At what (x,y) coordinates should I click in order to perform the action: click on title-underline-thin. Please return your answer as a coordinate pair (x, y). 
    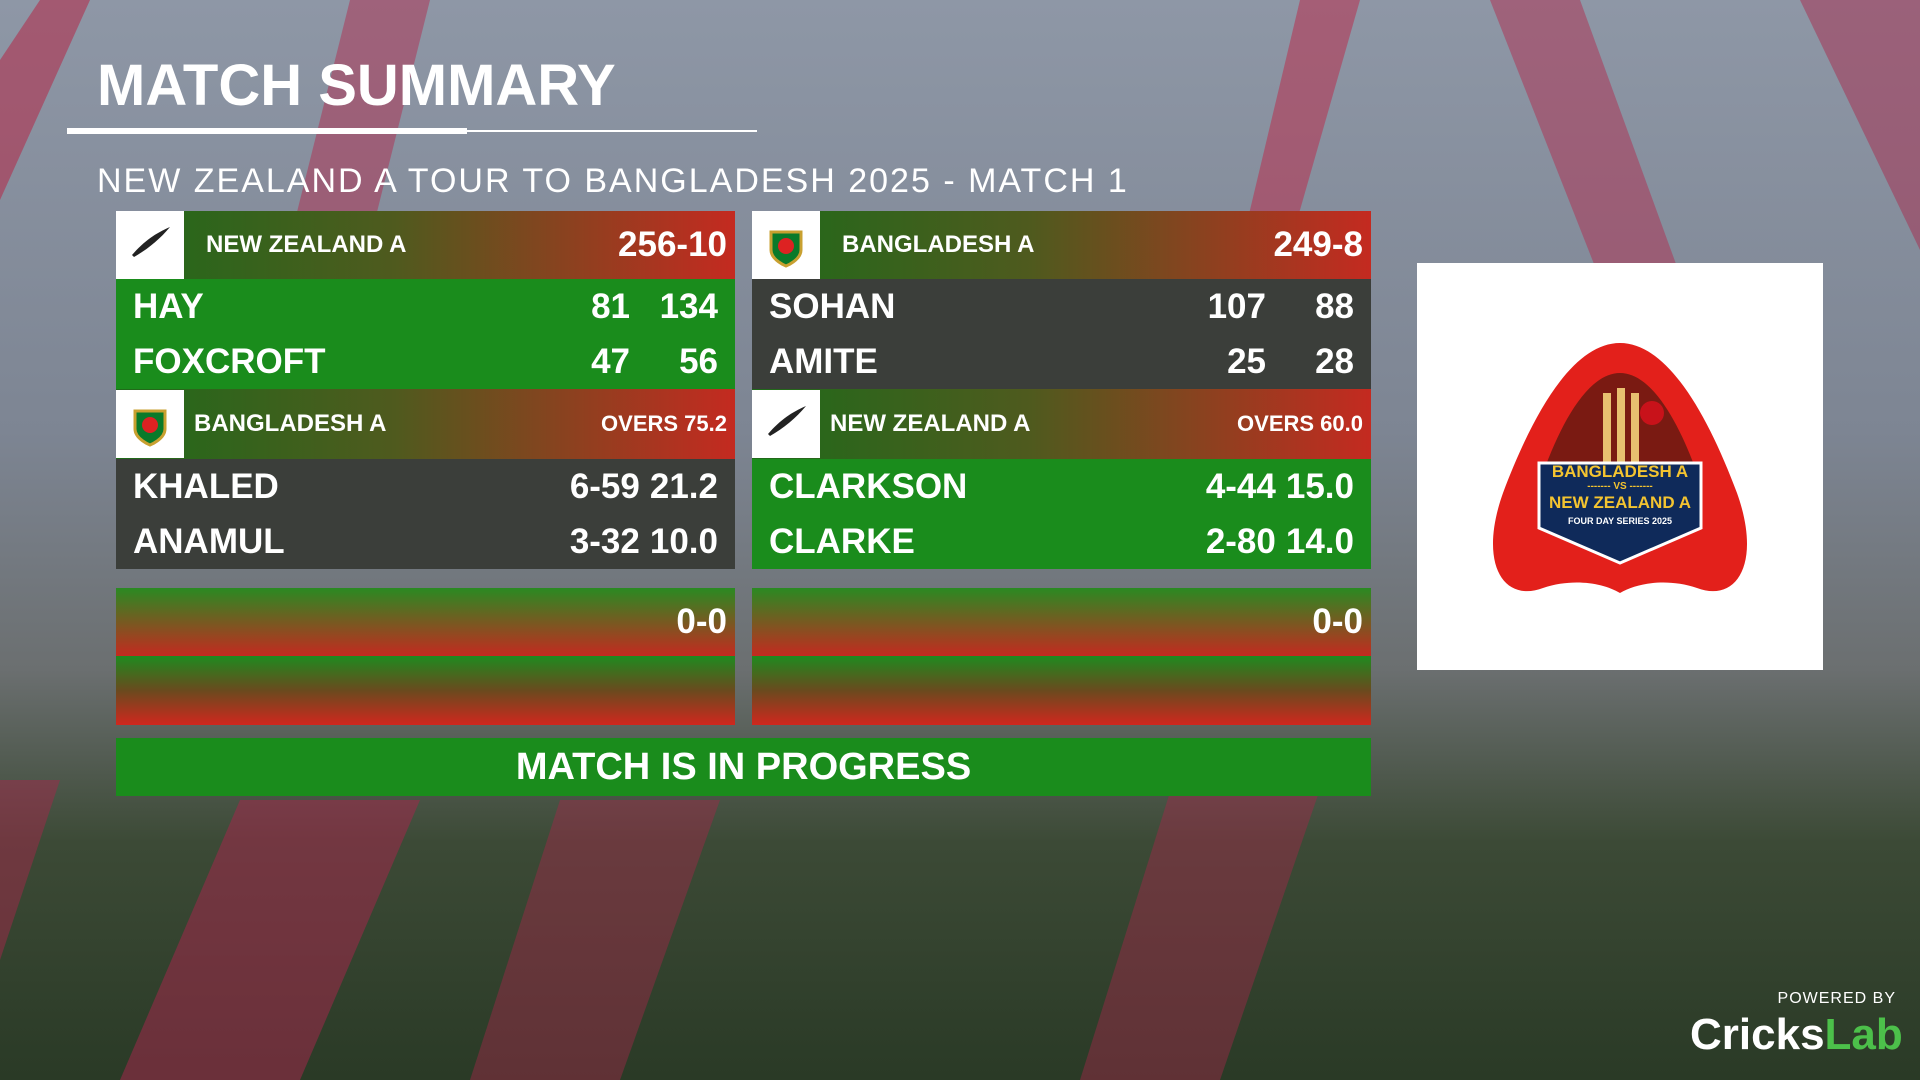
    Looking at the image, I should click on (612, 131).